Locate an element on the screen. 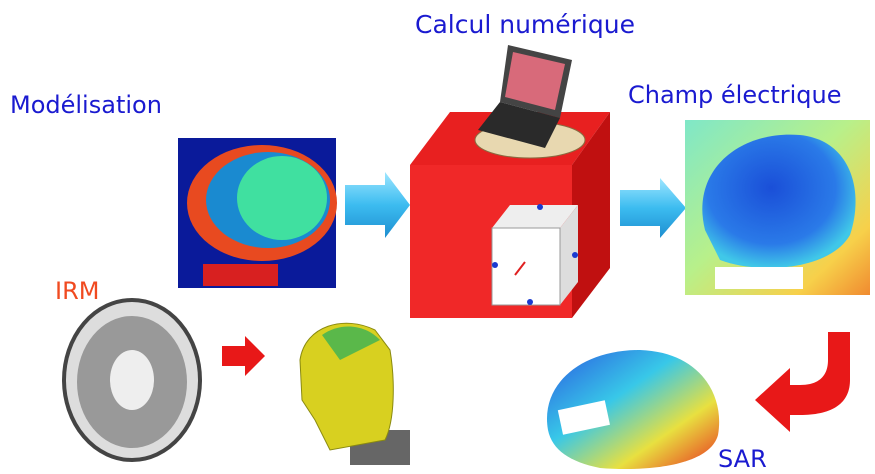  voxel-head is located at coordinates (354, 393).